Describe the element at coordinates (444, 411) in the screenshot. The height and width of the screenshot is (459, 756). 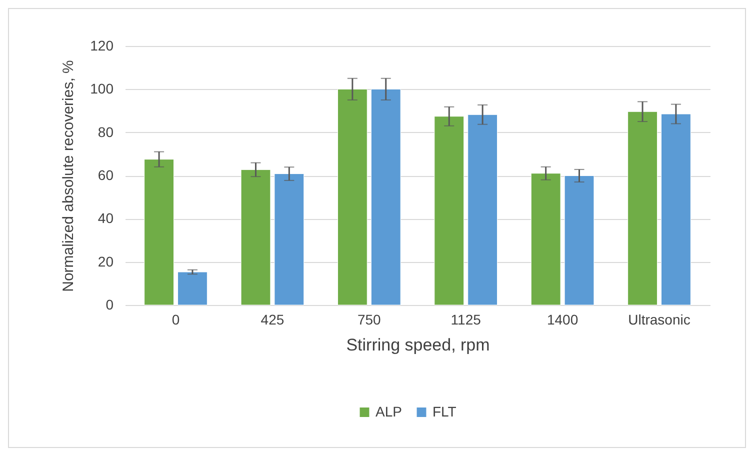
I see `legend-label: FLT` at that location.